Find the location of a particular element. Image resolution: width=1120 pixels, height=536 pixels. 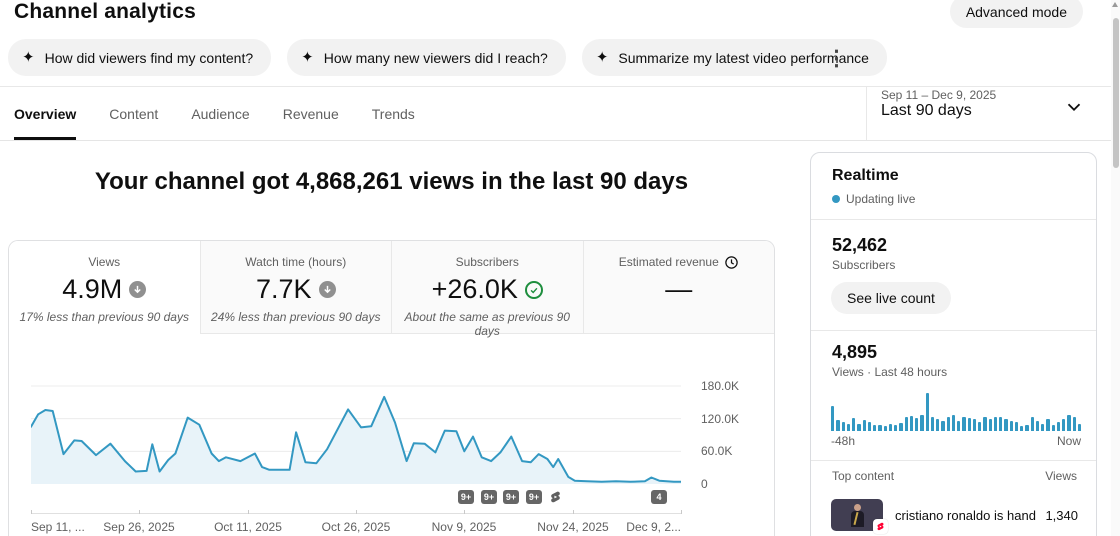

realtime-title: Realtime is located at coordinates (865, 175).